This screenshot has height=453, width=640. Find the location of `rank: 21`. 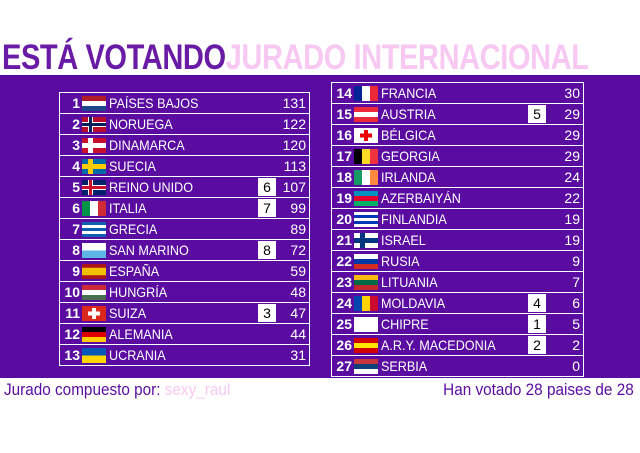

rank: 21 is located at coordinates (344, 240).